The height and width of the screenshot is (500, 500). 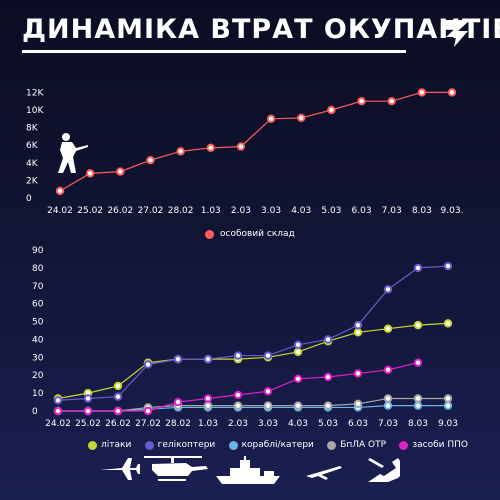 I want to click on missile-launcher-silhouette-icon, so click(x=384, y=470).